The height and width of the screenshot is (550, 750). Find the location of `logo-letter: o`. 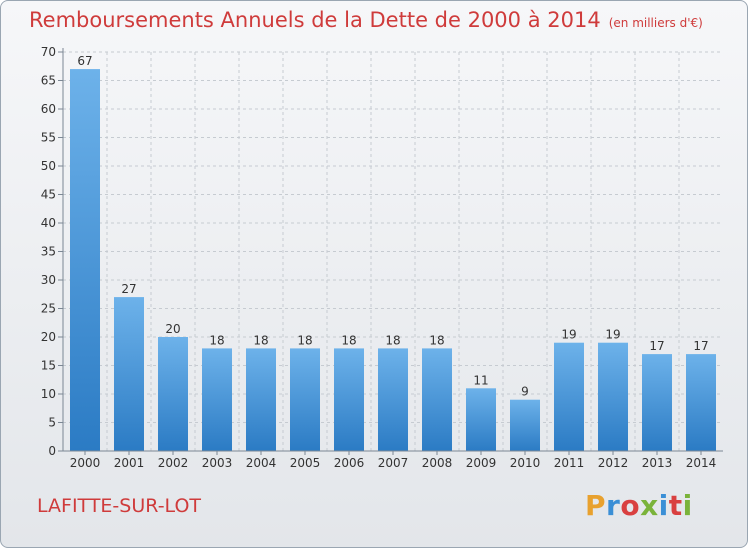

logo-letter: o is located at coordinates (630, 505).